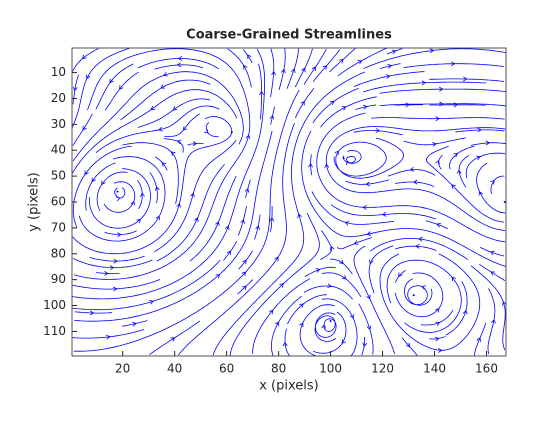 The image size is (560, 424). Describe the element at coordinates (226, 369) in the screenshot. I see `x-tick-label: 60` at that location.